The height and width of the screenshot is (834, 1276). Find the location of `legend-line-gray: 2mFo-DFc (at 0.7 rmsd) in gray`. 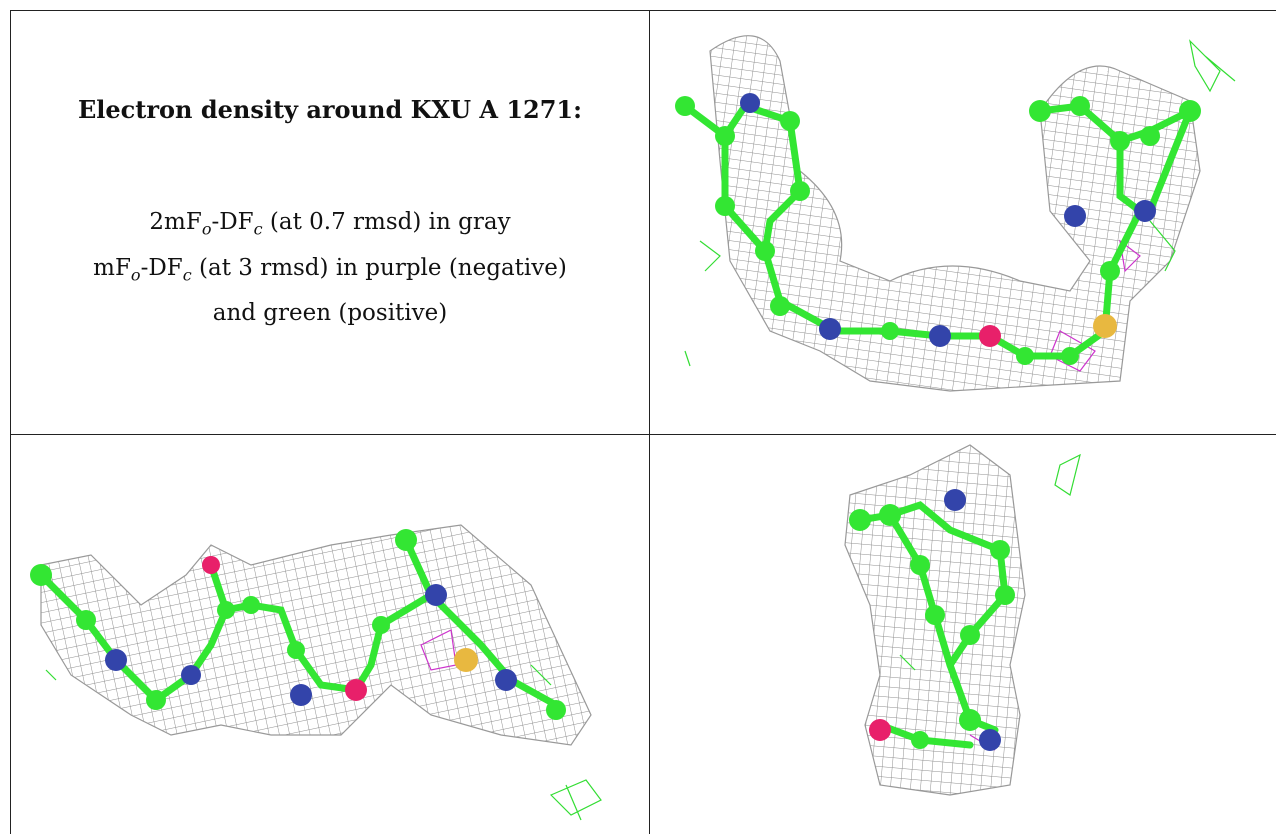

legend-line-gray: 2mFo-DFc (at 0.7 rmsd) in gray is located at coordinates (330, 224).